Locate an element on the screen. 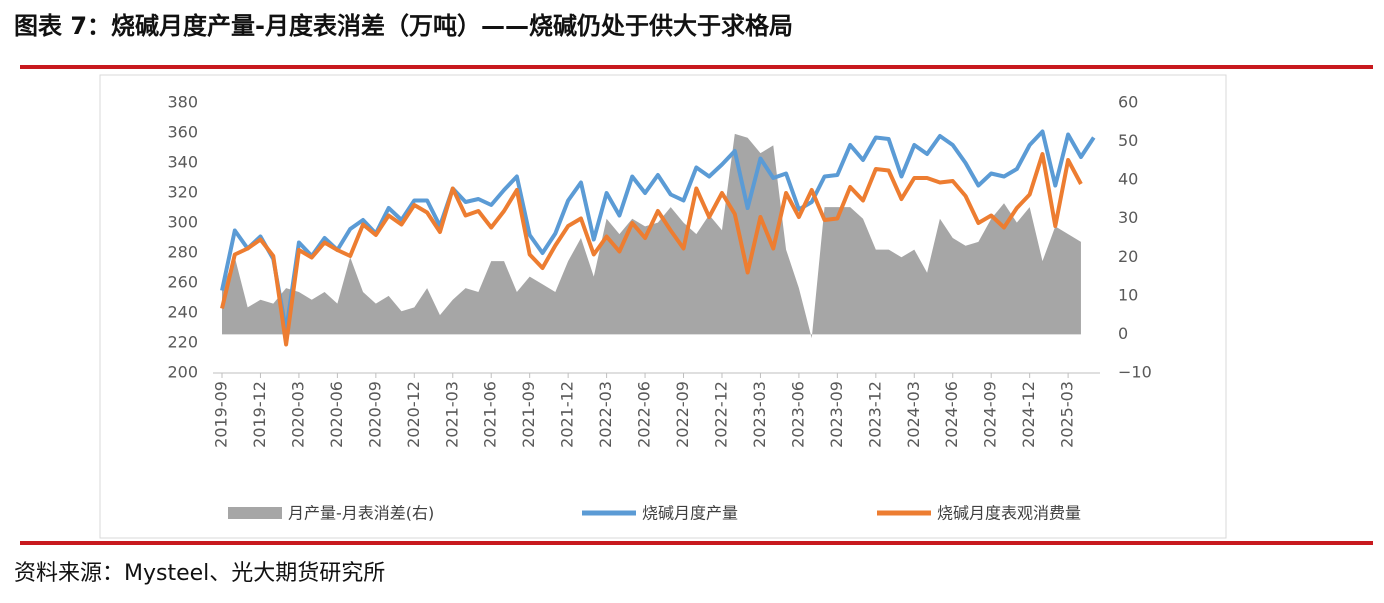  x-tick-label: 2021-03 is located at coordinates (451, 414).